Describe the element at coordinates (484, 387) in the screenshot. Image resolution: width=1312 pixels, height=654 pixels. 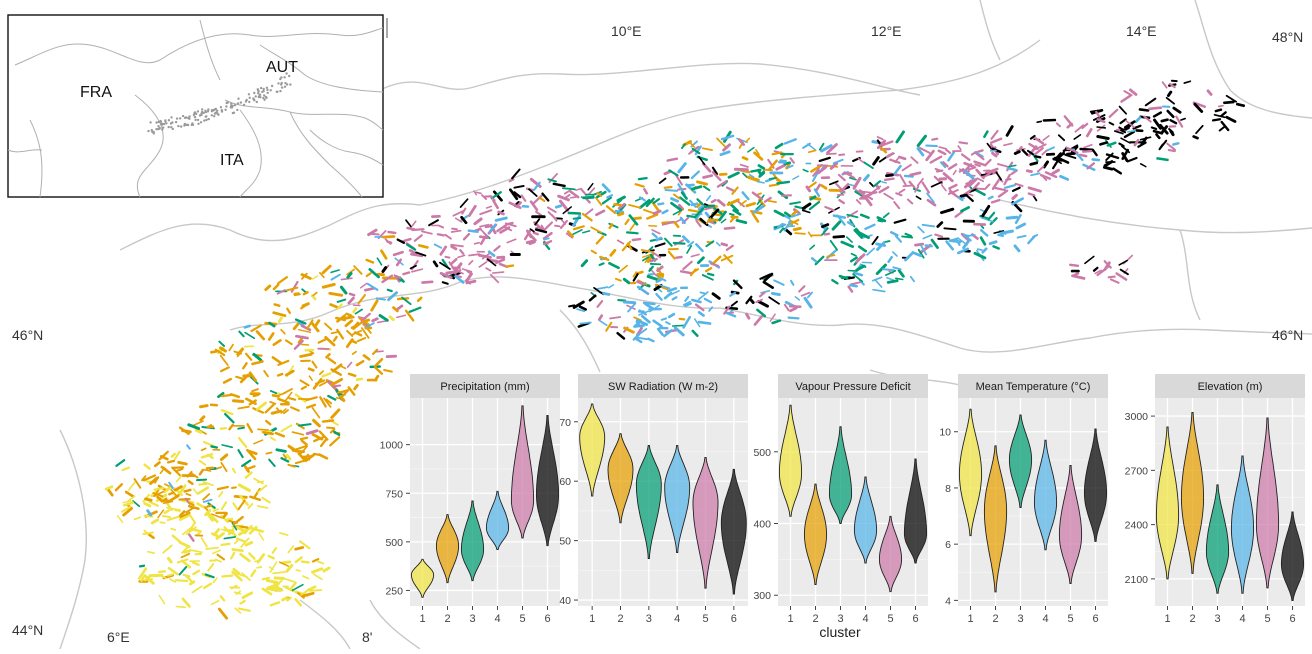
I see `panel-title: Precipitation (mm)` at that location.